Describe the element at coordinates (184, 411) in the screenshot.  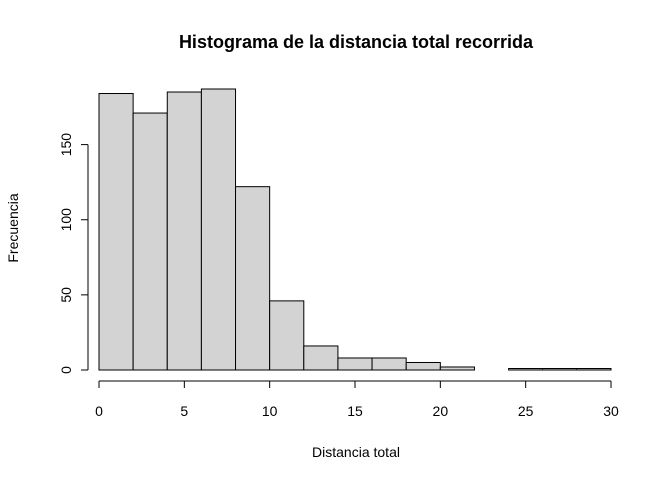
I see `x-tick-label-1: 5` at that location.